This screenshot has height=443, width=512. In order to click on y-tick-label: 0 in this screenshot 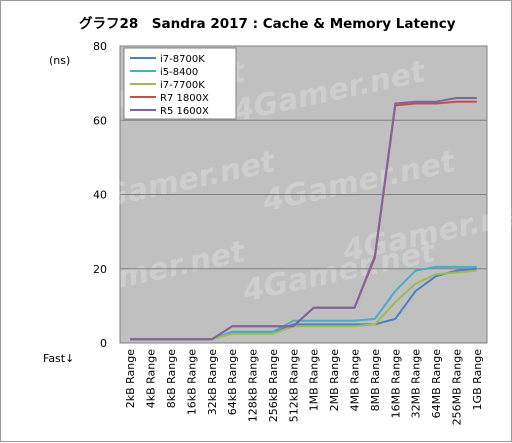, I will do `click(103, 343)`.